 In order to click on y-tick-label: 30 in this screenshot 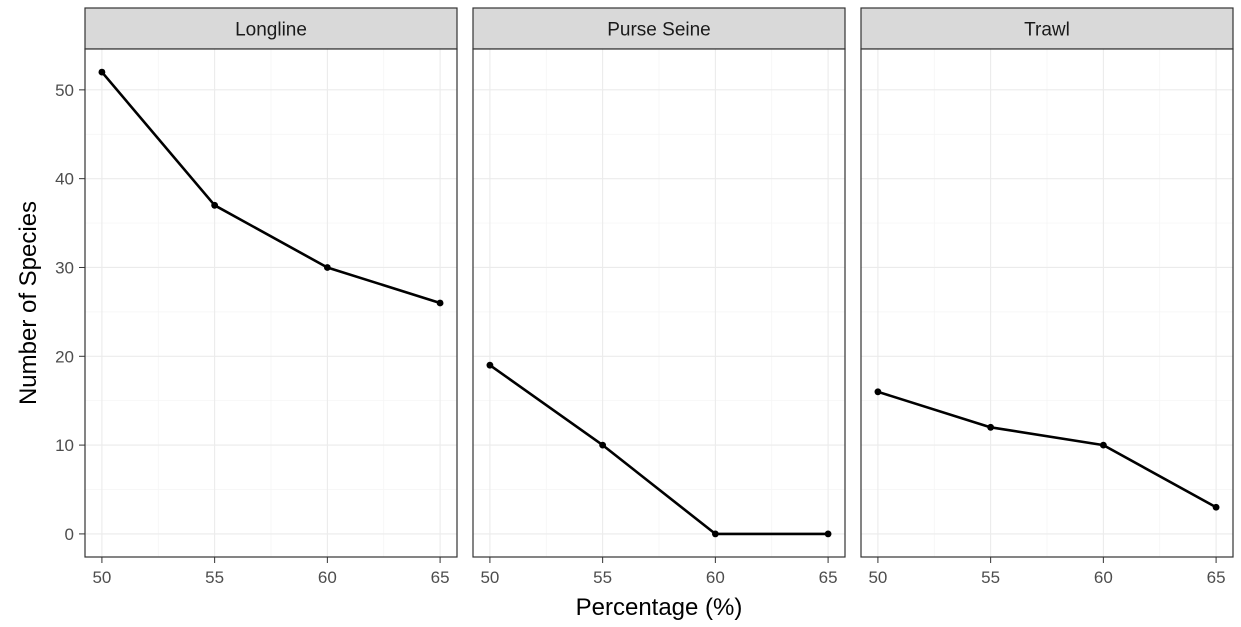, I will do `click(64, 267)`.